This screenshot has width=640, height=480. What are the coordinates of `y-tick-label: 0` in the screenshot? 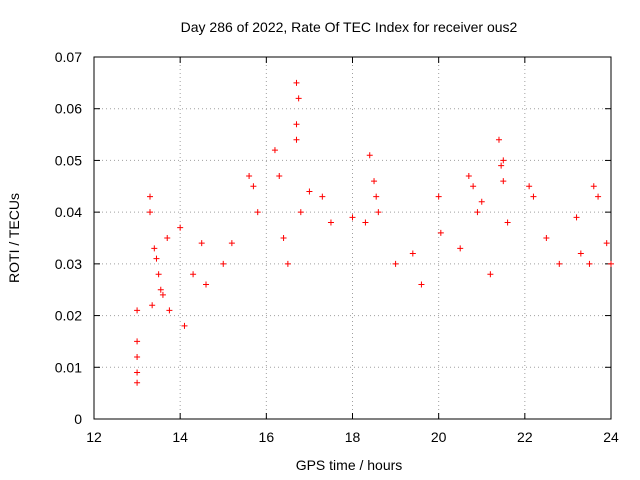 It's located at (78, 419).